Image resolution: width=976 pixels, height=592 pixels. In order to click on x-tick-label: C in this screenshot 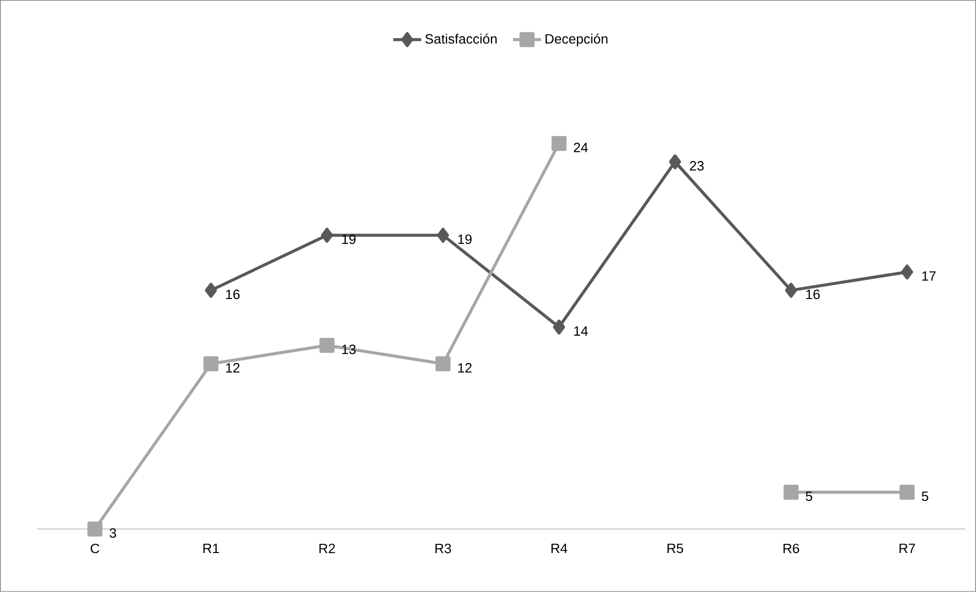, I will do `click(95, 549)`.